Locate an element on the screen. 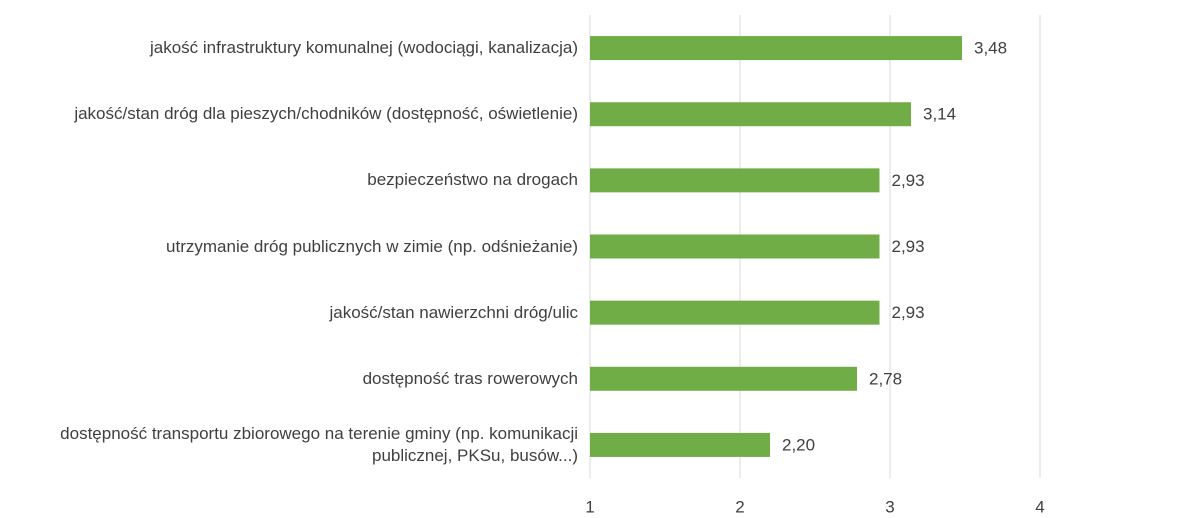 The image size is (1186, 518). value-label: 2,78 is located at coordinates (885, 378).